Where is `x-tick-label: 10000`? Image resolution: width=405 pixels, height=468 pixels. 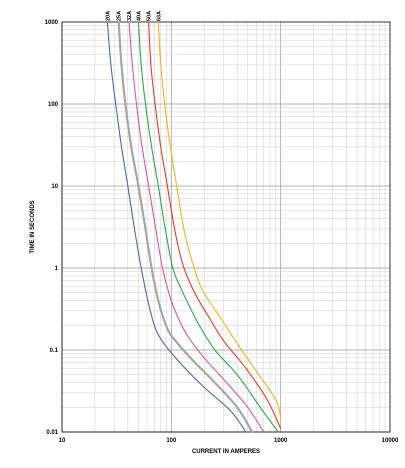 x-tick-label: 10000 is located at coordinates (390, 441).